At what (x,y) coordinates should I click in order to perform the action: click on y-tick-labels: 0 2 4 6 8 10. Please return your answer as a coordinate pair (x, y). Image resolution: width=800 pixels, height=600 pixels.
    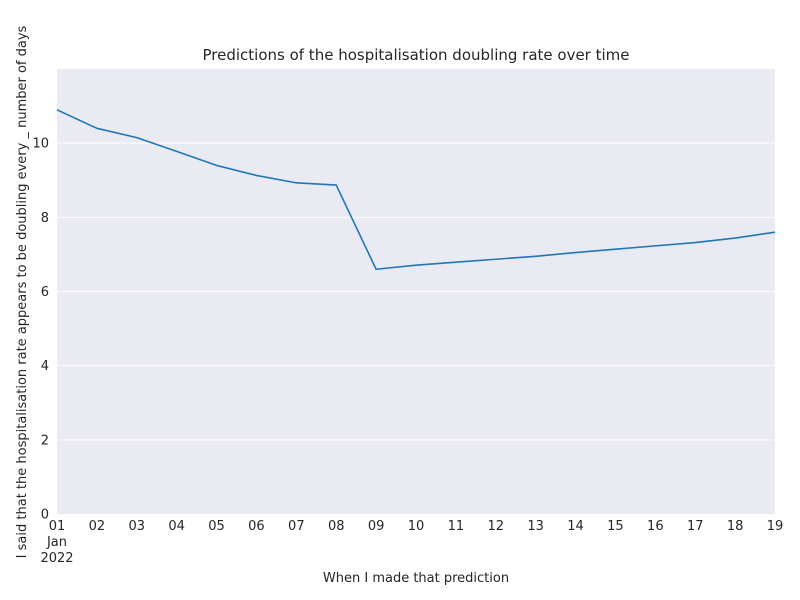
    Looking at the image, I should click on (40, 330).